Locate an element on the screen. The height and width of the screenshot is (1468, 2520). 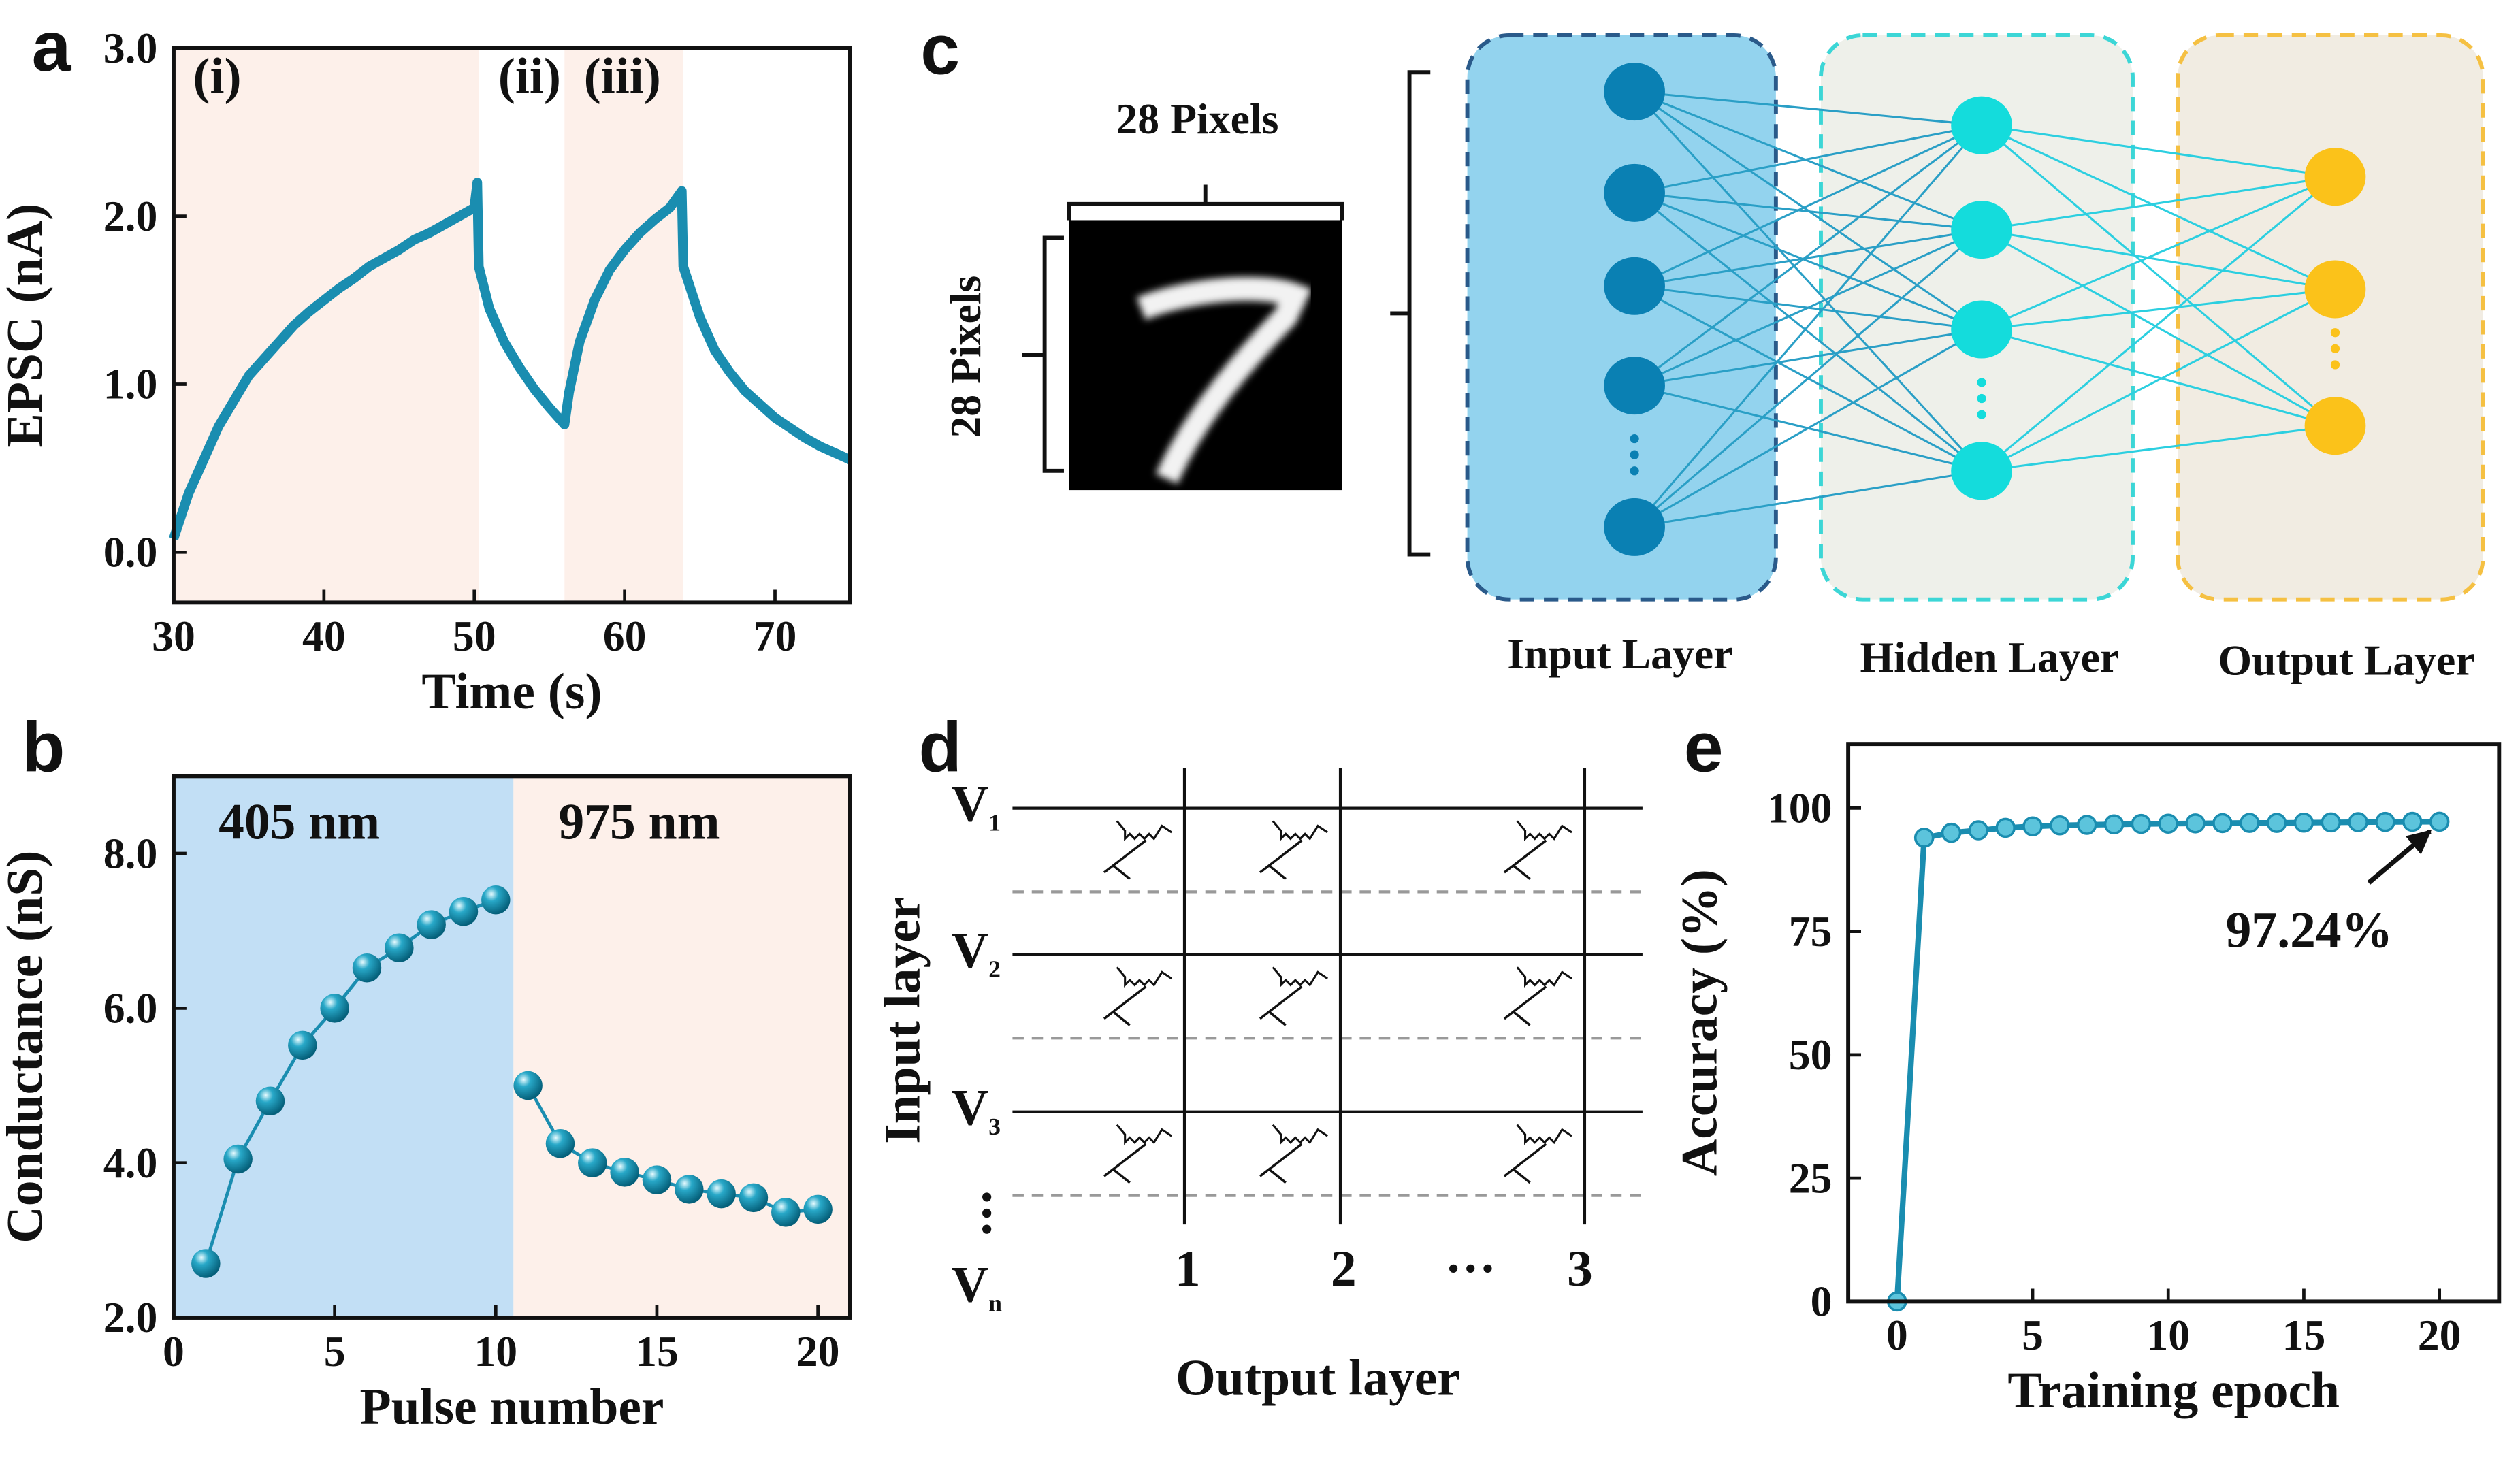
y-tick-label: 0 is located at coordinates (1822, 1301).